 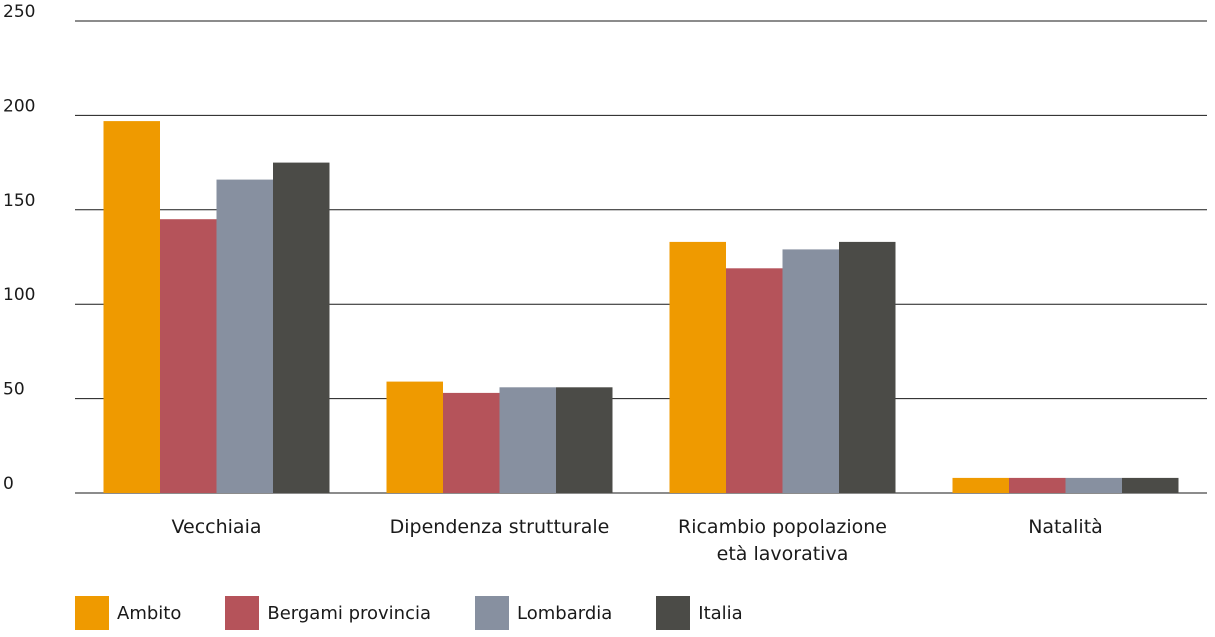 I want to click on legend: Ambito Bergami provincia Lombardia Italia, so click(x=431, y=613).